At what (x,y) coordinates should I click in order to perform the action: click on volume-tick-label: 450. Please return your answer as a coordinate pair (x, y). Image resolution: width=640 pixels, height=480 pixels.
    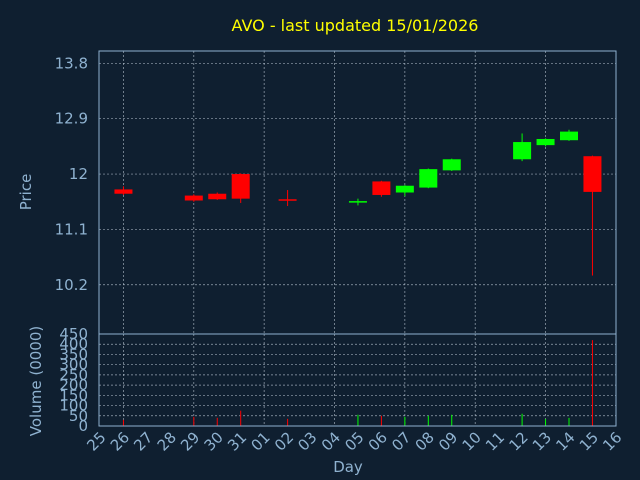
    Looking at the image, I should click on (73, 334).